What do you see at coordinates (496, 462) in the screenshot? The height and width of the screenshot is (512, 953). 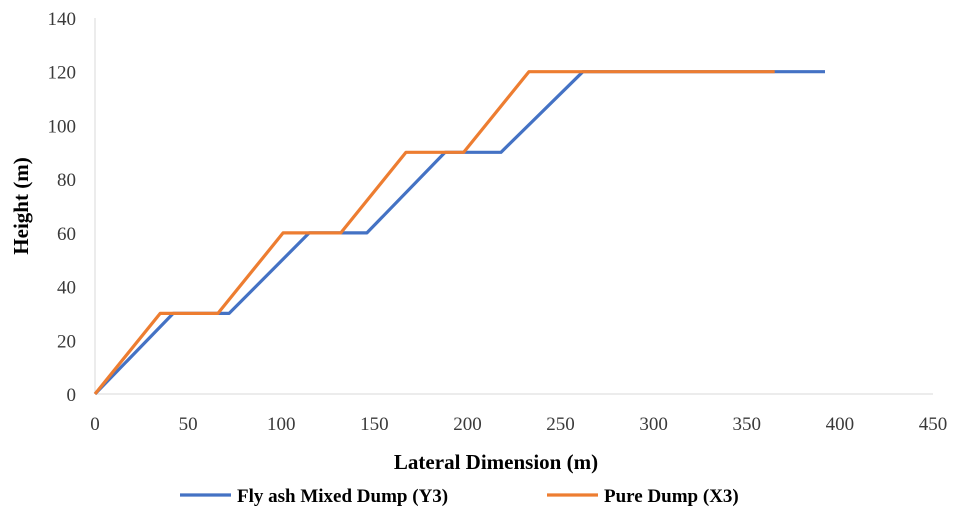 I see `x-axis-title: Lateral Dimension (m)` at bounding box center [496, 462].